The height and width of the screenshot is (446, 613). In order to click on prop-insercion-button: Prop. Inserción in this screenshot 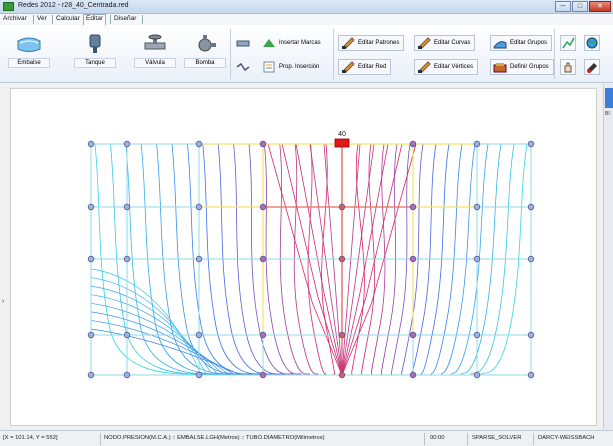, I will do `click(290, 67)`.